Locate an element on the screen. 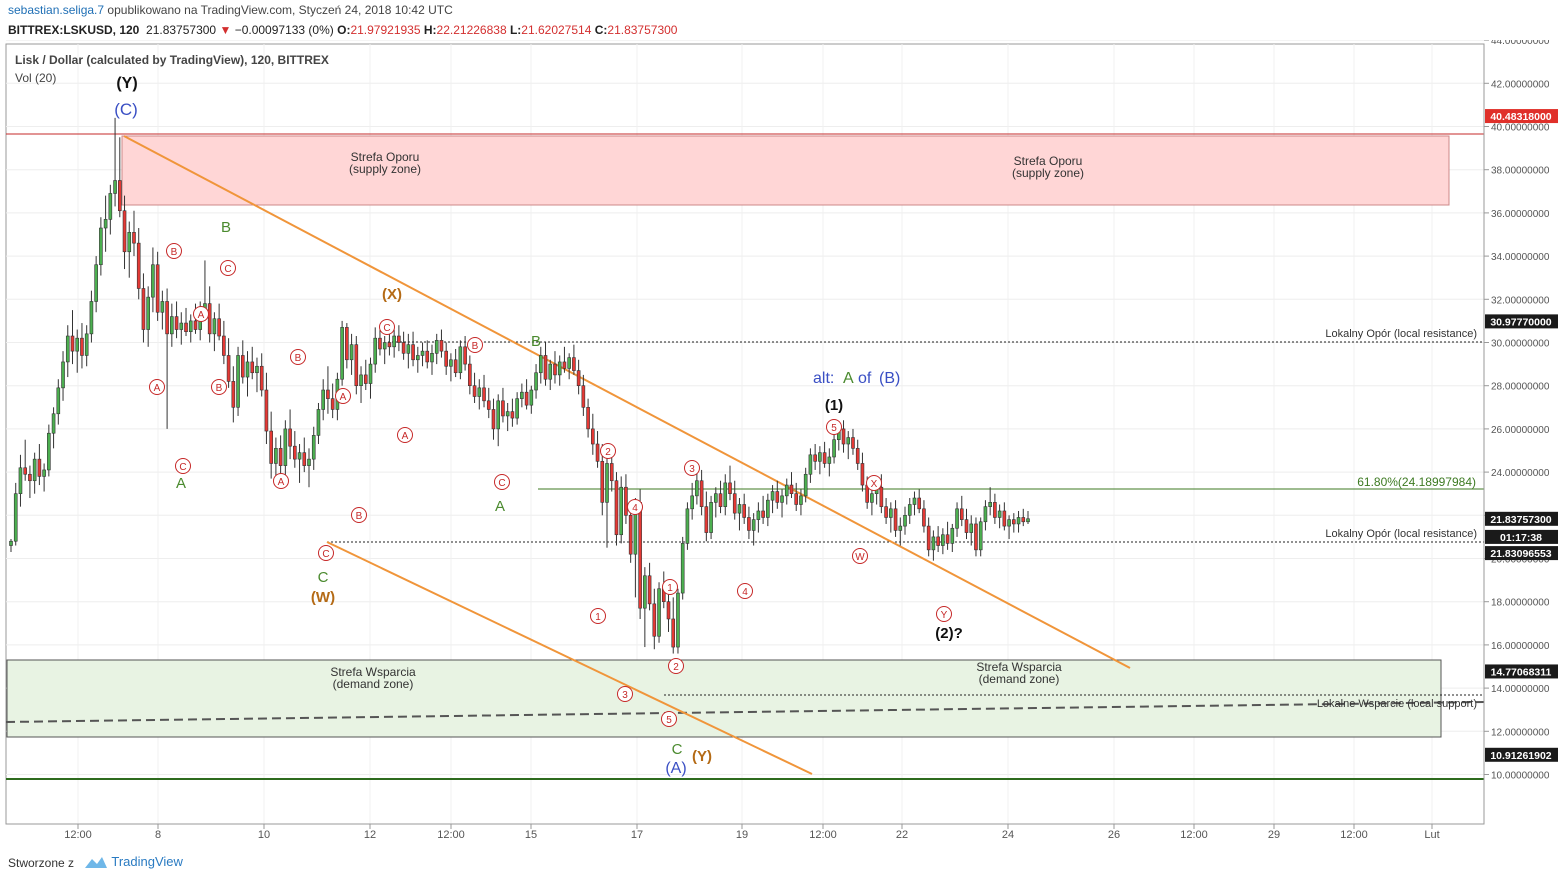 This screenshot has width=1567, height=880. y-tick-label: 12.00000000 is located at coordinates (1520, 732).